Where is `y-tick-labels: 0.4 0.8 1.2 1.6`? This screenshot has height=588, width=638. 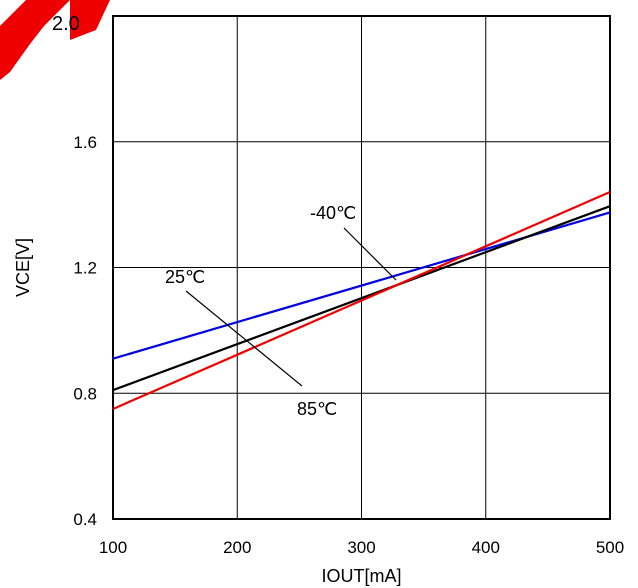
y-tick-labels: 0.4 0.8 1.2 1.6 is located at coordinates (85, 331).